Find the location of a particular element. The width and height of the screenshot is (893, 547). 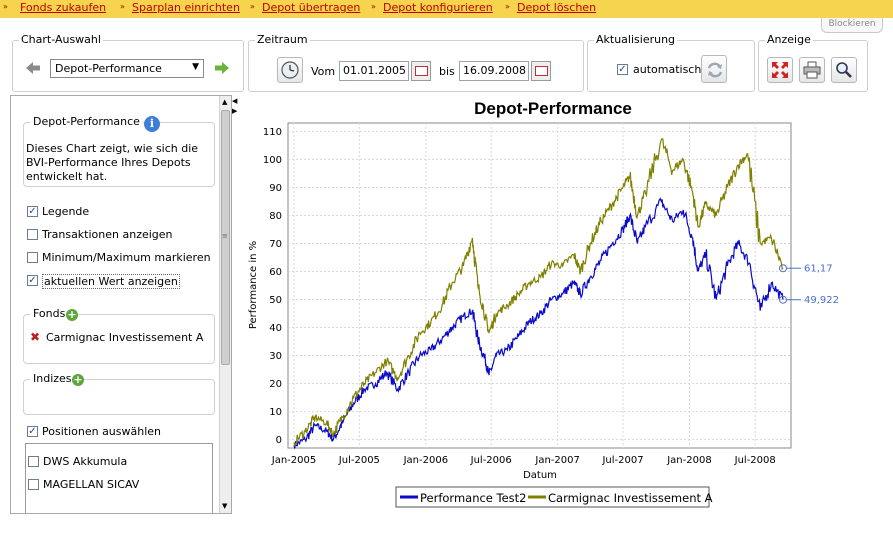

x-axis-label: Datum is located at coordinates (540, 475).